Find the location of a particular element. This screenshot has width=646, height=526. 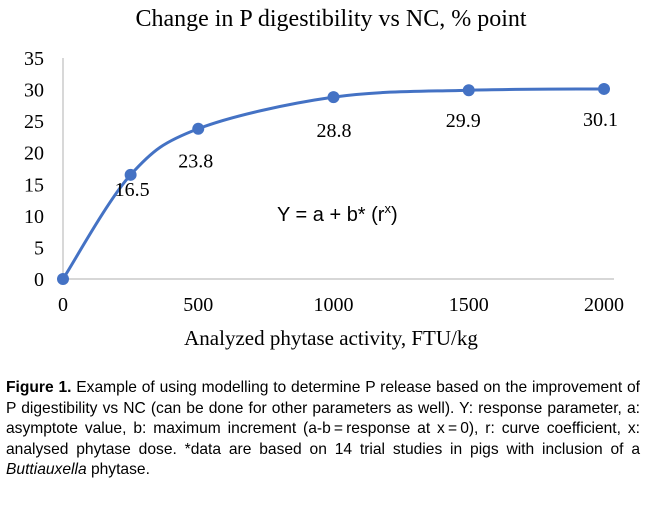

x-tick-label: 500 is located at coordinates (198, 305).